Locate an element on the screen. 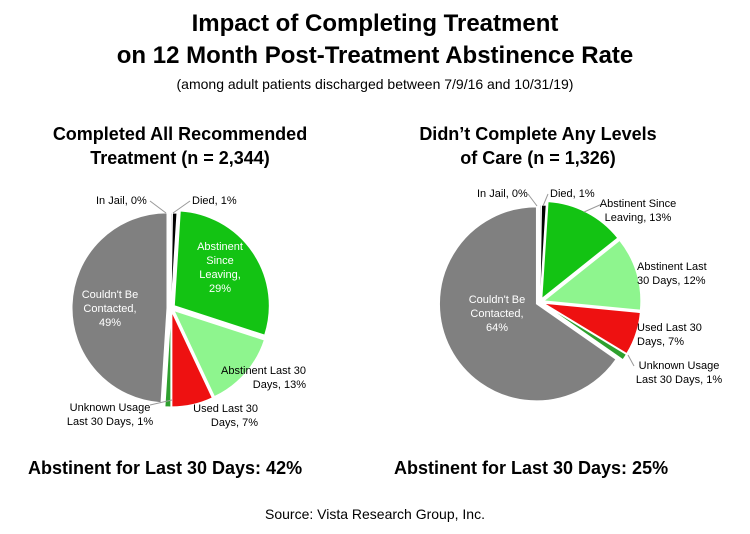 This screenshot has height=534, width=750. pie2-leader-died is located at coordinates (545, 200).